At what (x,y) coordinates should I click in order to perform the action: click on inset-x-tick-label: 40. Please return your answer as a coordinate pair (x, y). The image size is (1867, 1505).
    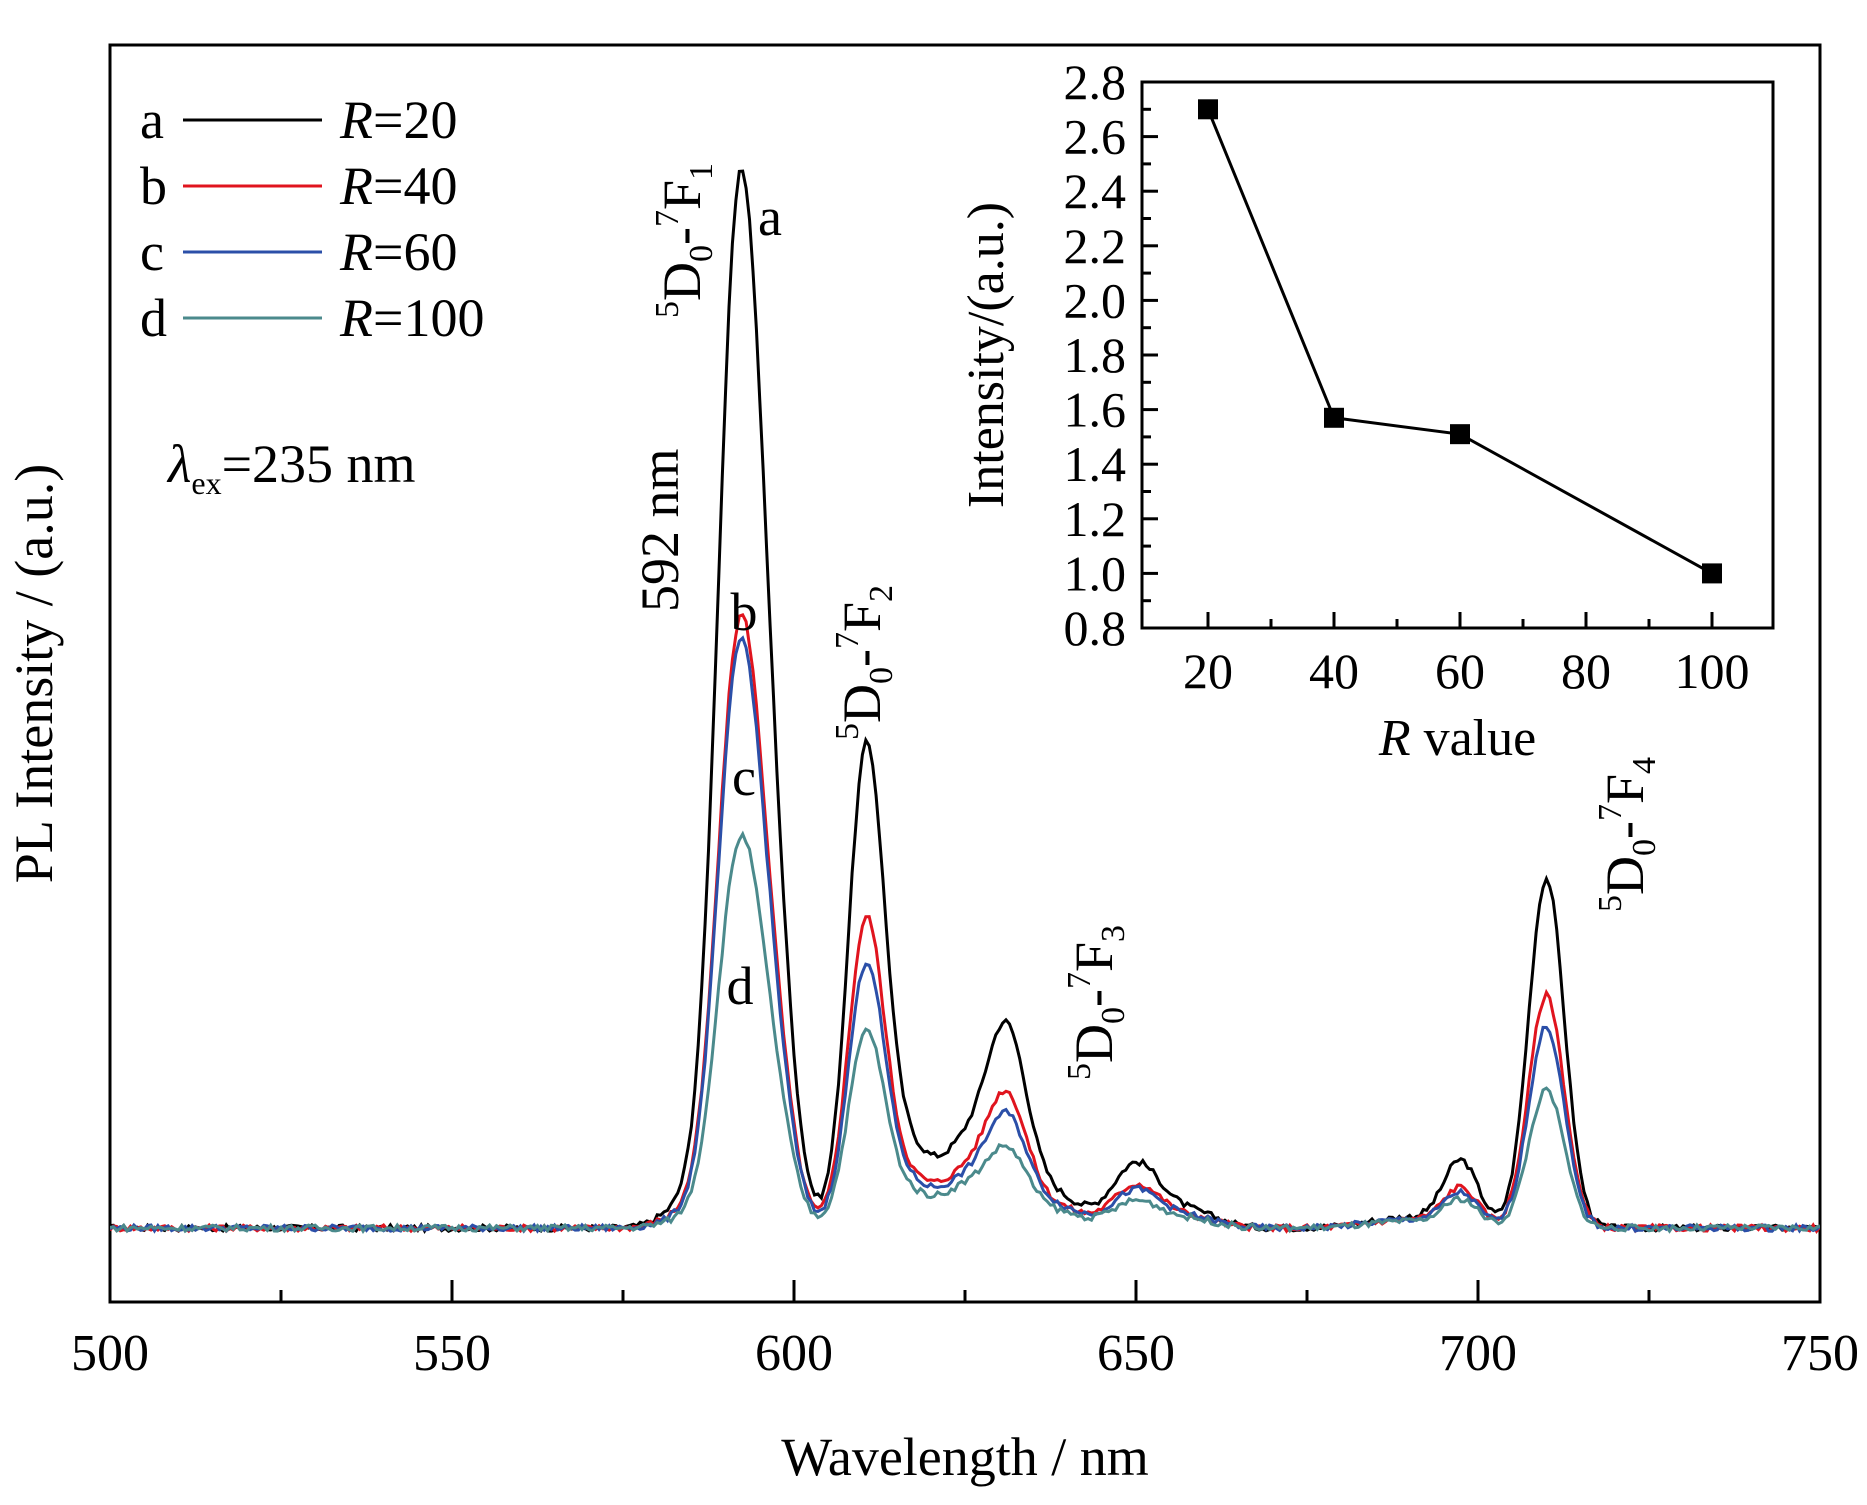
    Looking at the image, I should click on (1334, 671).